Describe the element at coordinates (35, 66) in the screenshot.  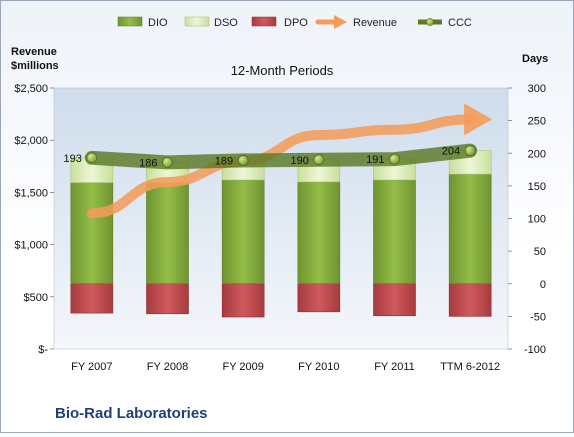
I see `left-axis-label-line2: $millions` at that location.